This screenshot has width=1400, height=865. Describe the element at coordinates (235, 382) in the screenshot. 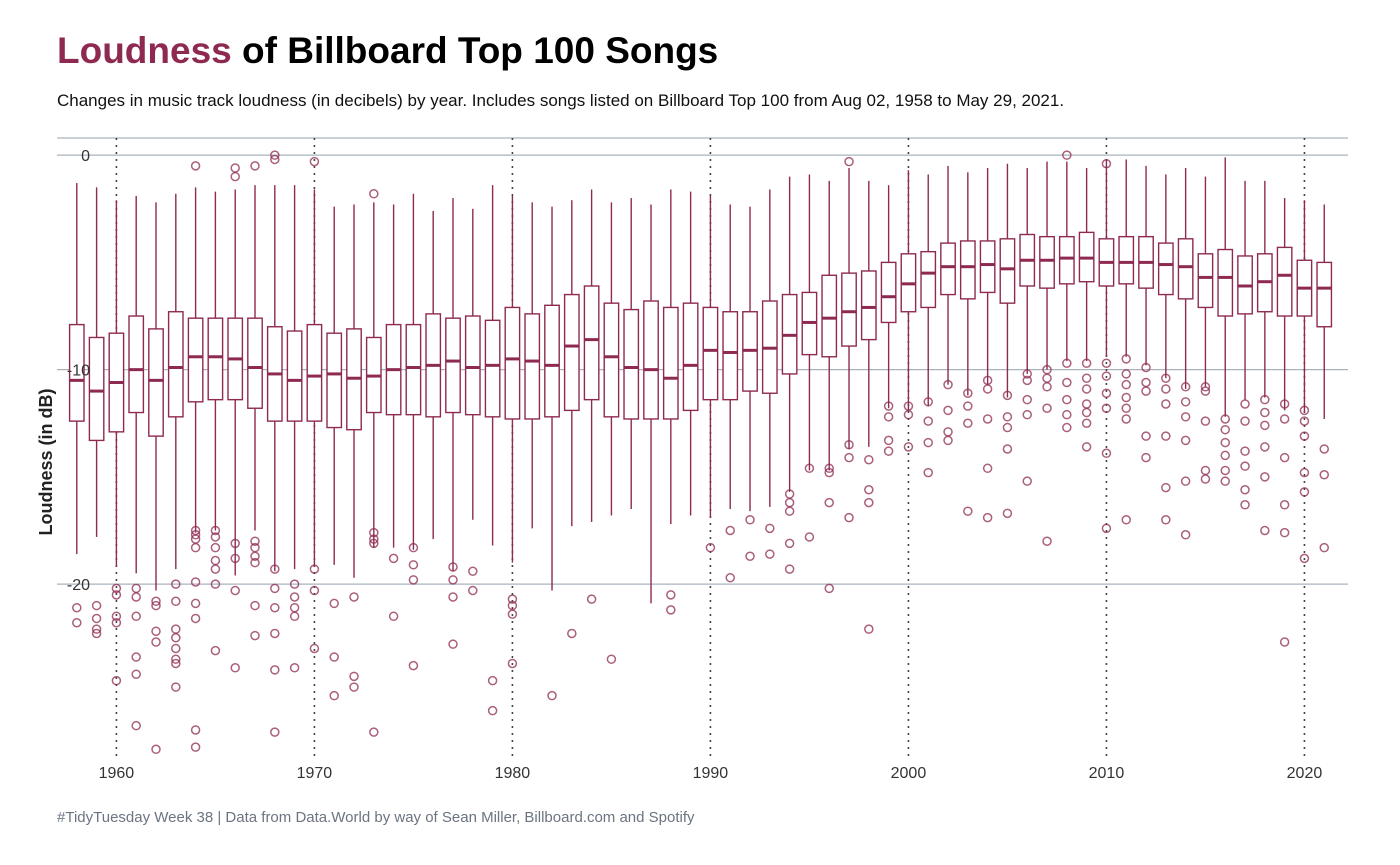

I see `boxplot-1966` at that location.